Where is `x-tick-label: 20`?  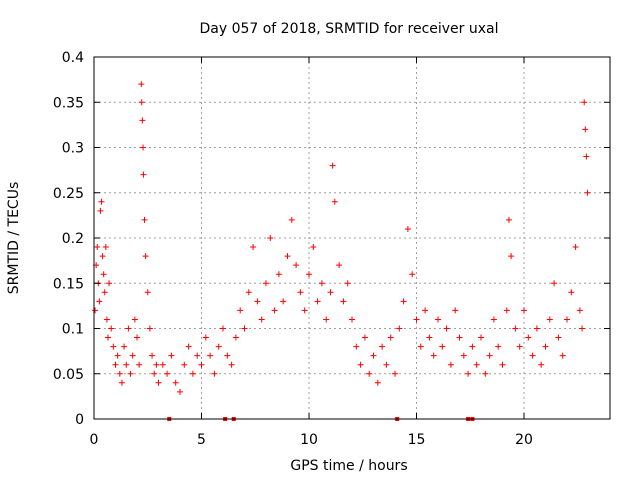
x-tick-label: 20 is located at coordinates (524, 440).